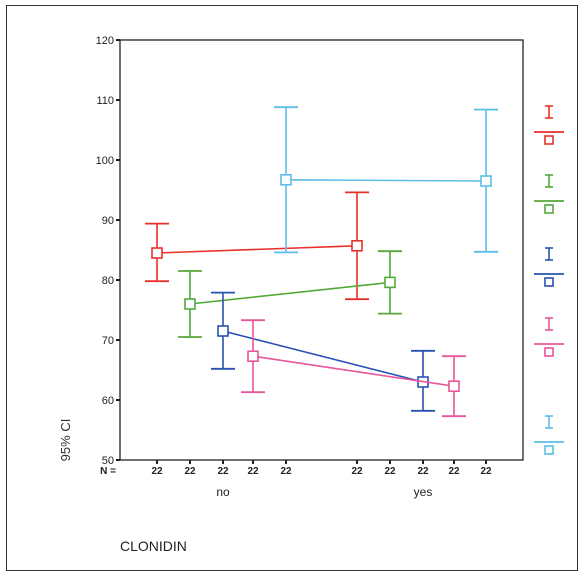  I want to click on x-axis-title: CLONIDIN, so click(153, 546).